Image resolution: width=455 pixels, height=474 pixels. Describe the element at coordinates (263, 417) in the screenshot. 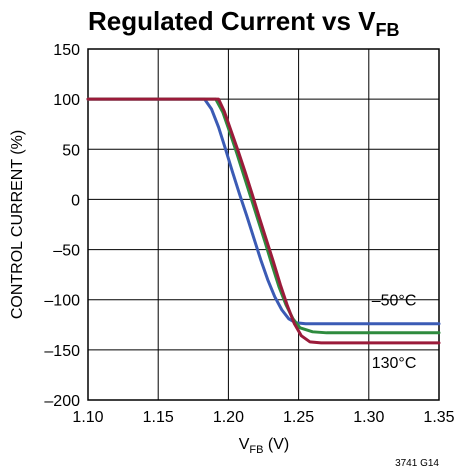

I see `x-axis-ticks: 1.10 1.15 1.20 1.25 1.30 1.35` at that location.